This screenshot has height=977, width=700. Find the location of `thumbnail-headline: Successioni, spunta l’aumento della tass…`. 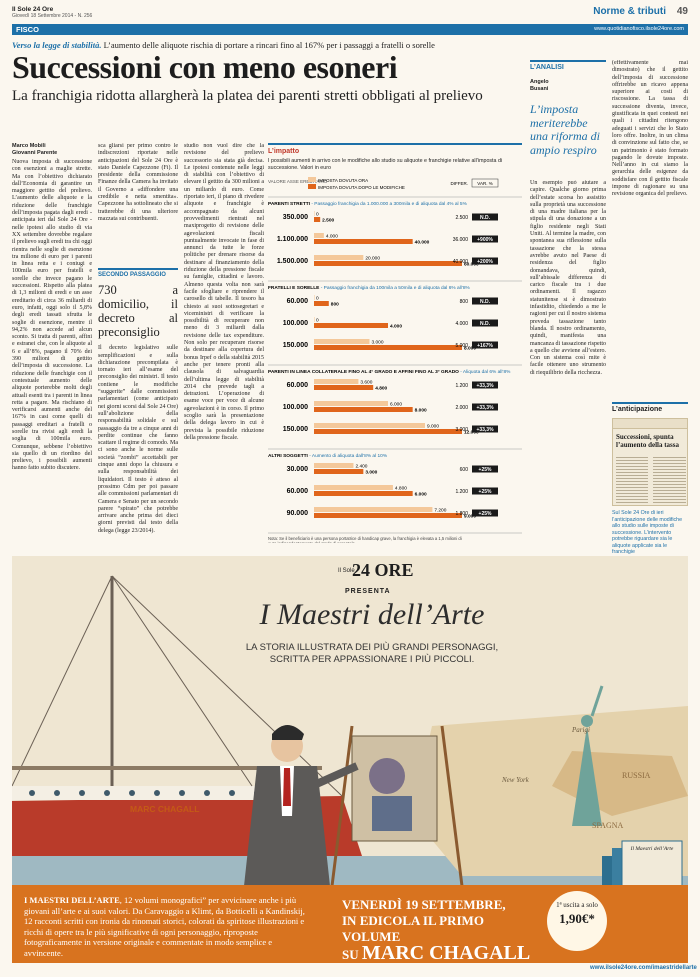

thumbnail-headline: Successioni, spunta l’aumento della tass… is located at coordinates (647, 441).